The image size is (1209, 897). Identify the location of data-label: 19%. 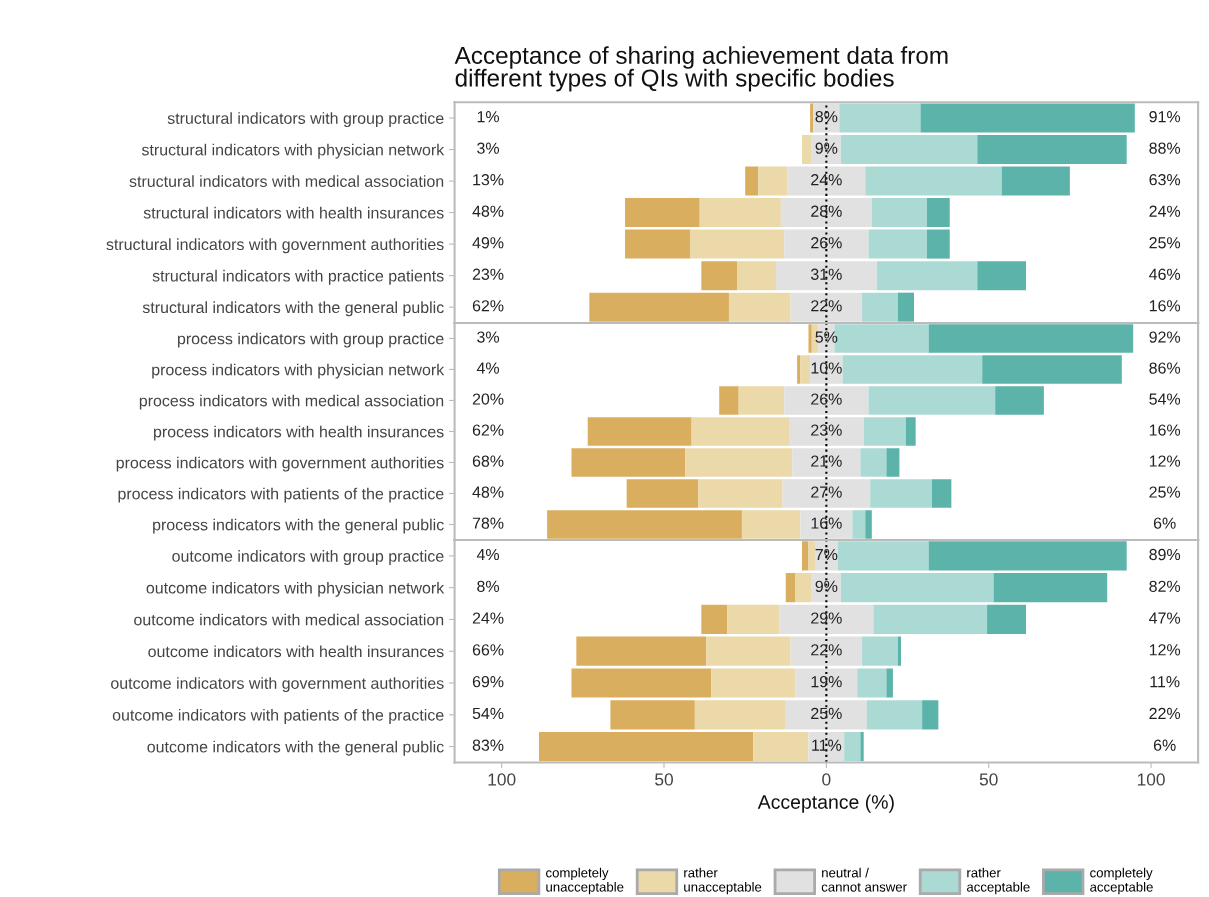
(826, 681).